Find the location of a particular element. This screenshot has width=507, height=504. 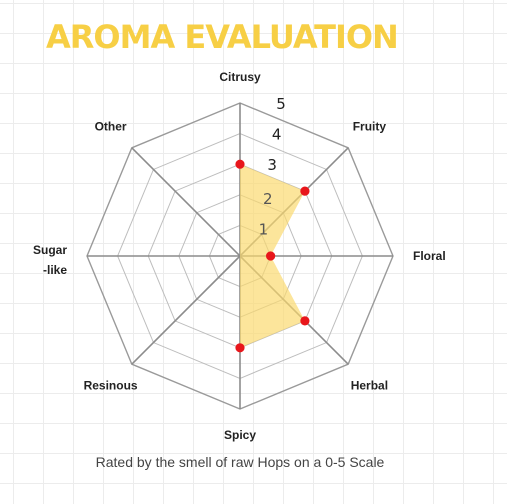

radar-tick-labels: 1 2 3 4 5 is located at coordinates (272, 166).